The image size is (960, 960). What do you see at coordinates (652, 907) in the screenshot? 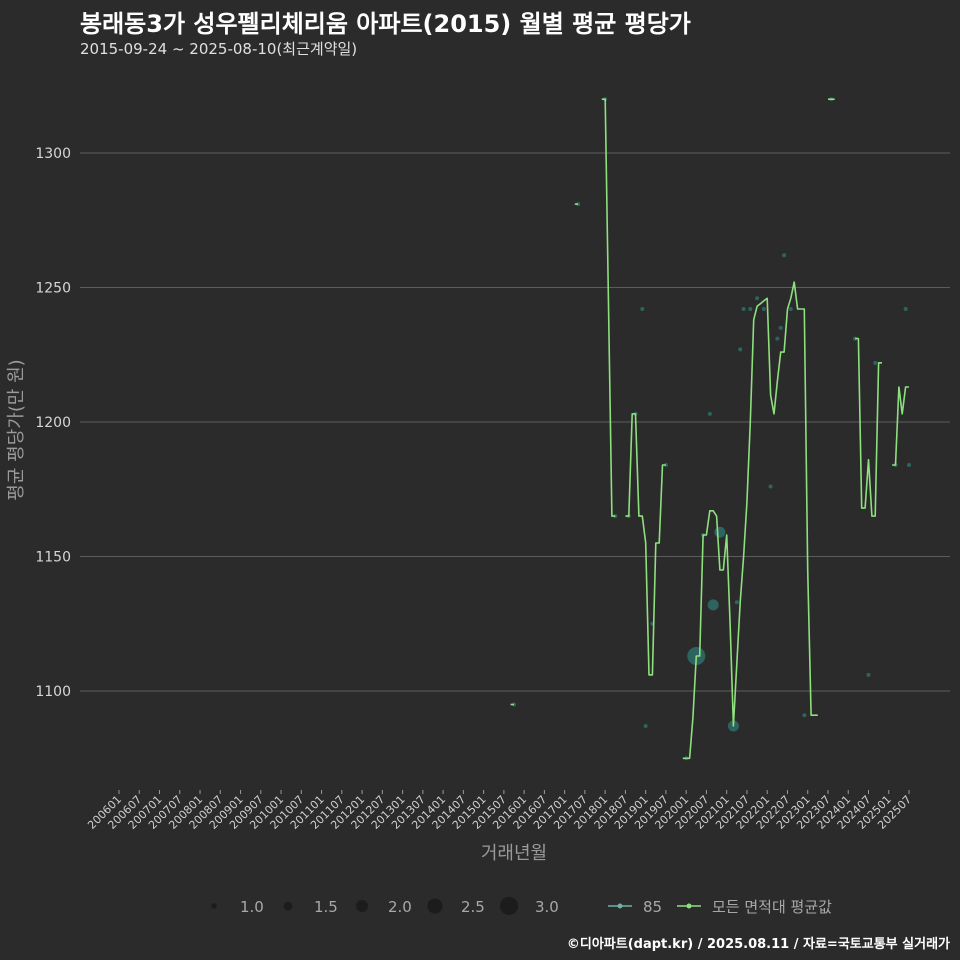
I see `legend-85-label: 85` at bounding box center [652, 907].